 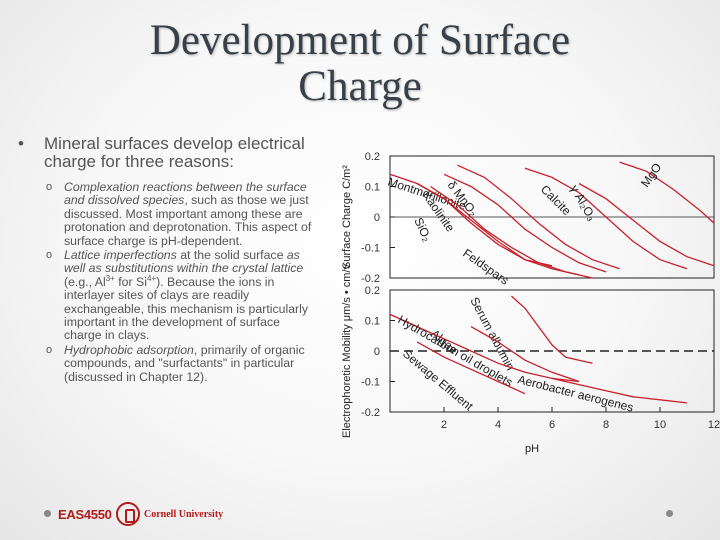 What do you see at coordinates (651, 174) in the screenshot?
I see `series-label: MgO` at bounding box center [651, 174].